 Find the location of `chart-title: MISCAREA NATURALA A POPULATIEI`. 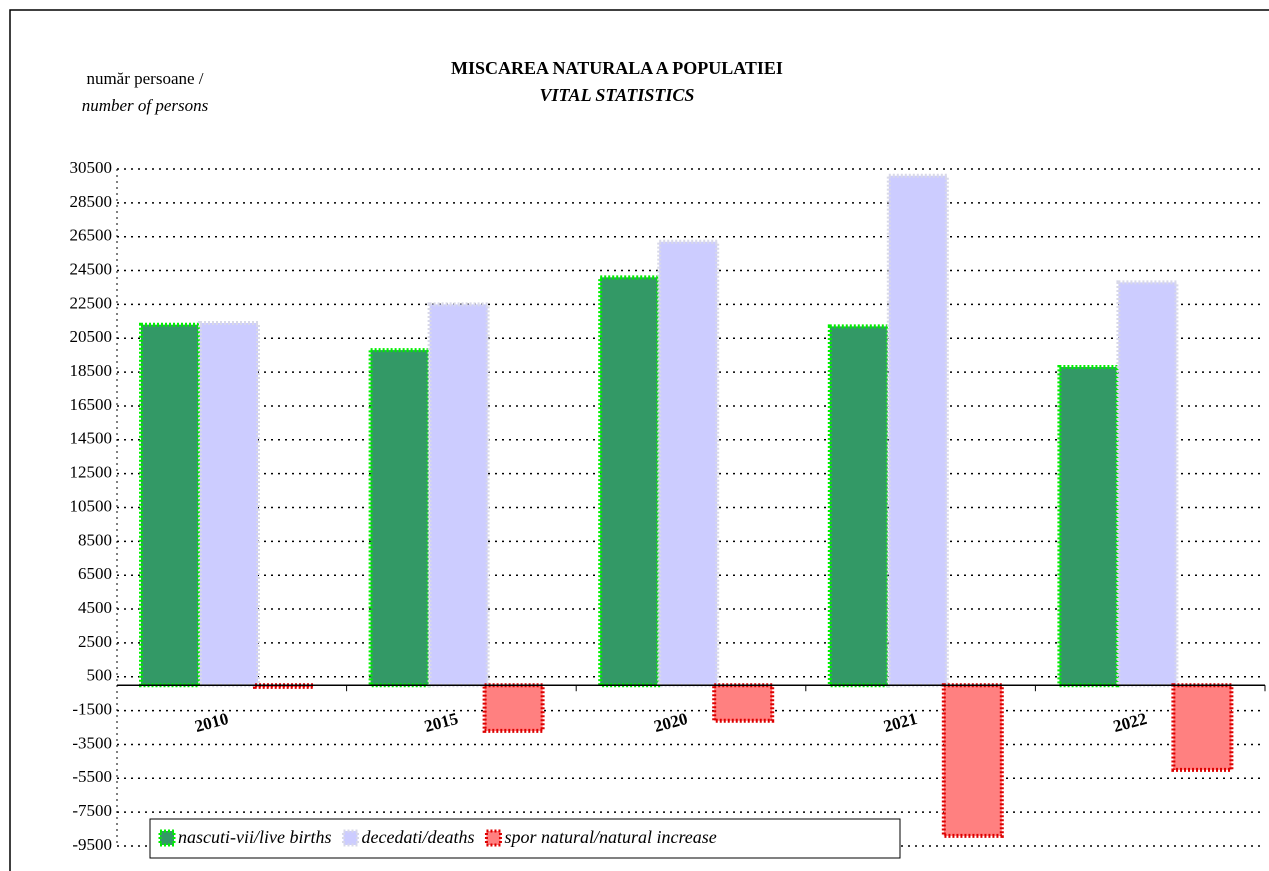

chart-title: MISCAREA NATURALA A POPULATIEI is located at coordinates (617, 68).